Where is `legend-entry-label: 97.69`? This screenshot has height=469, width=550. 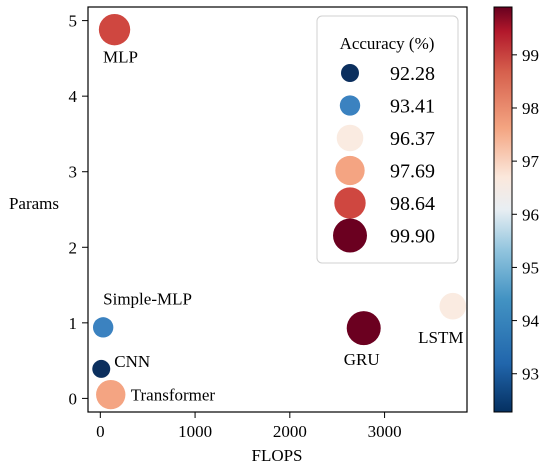 legend-entry-label: 97.69 is located at coordinates (412, 172).